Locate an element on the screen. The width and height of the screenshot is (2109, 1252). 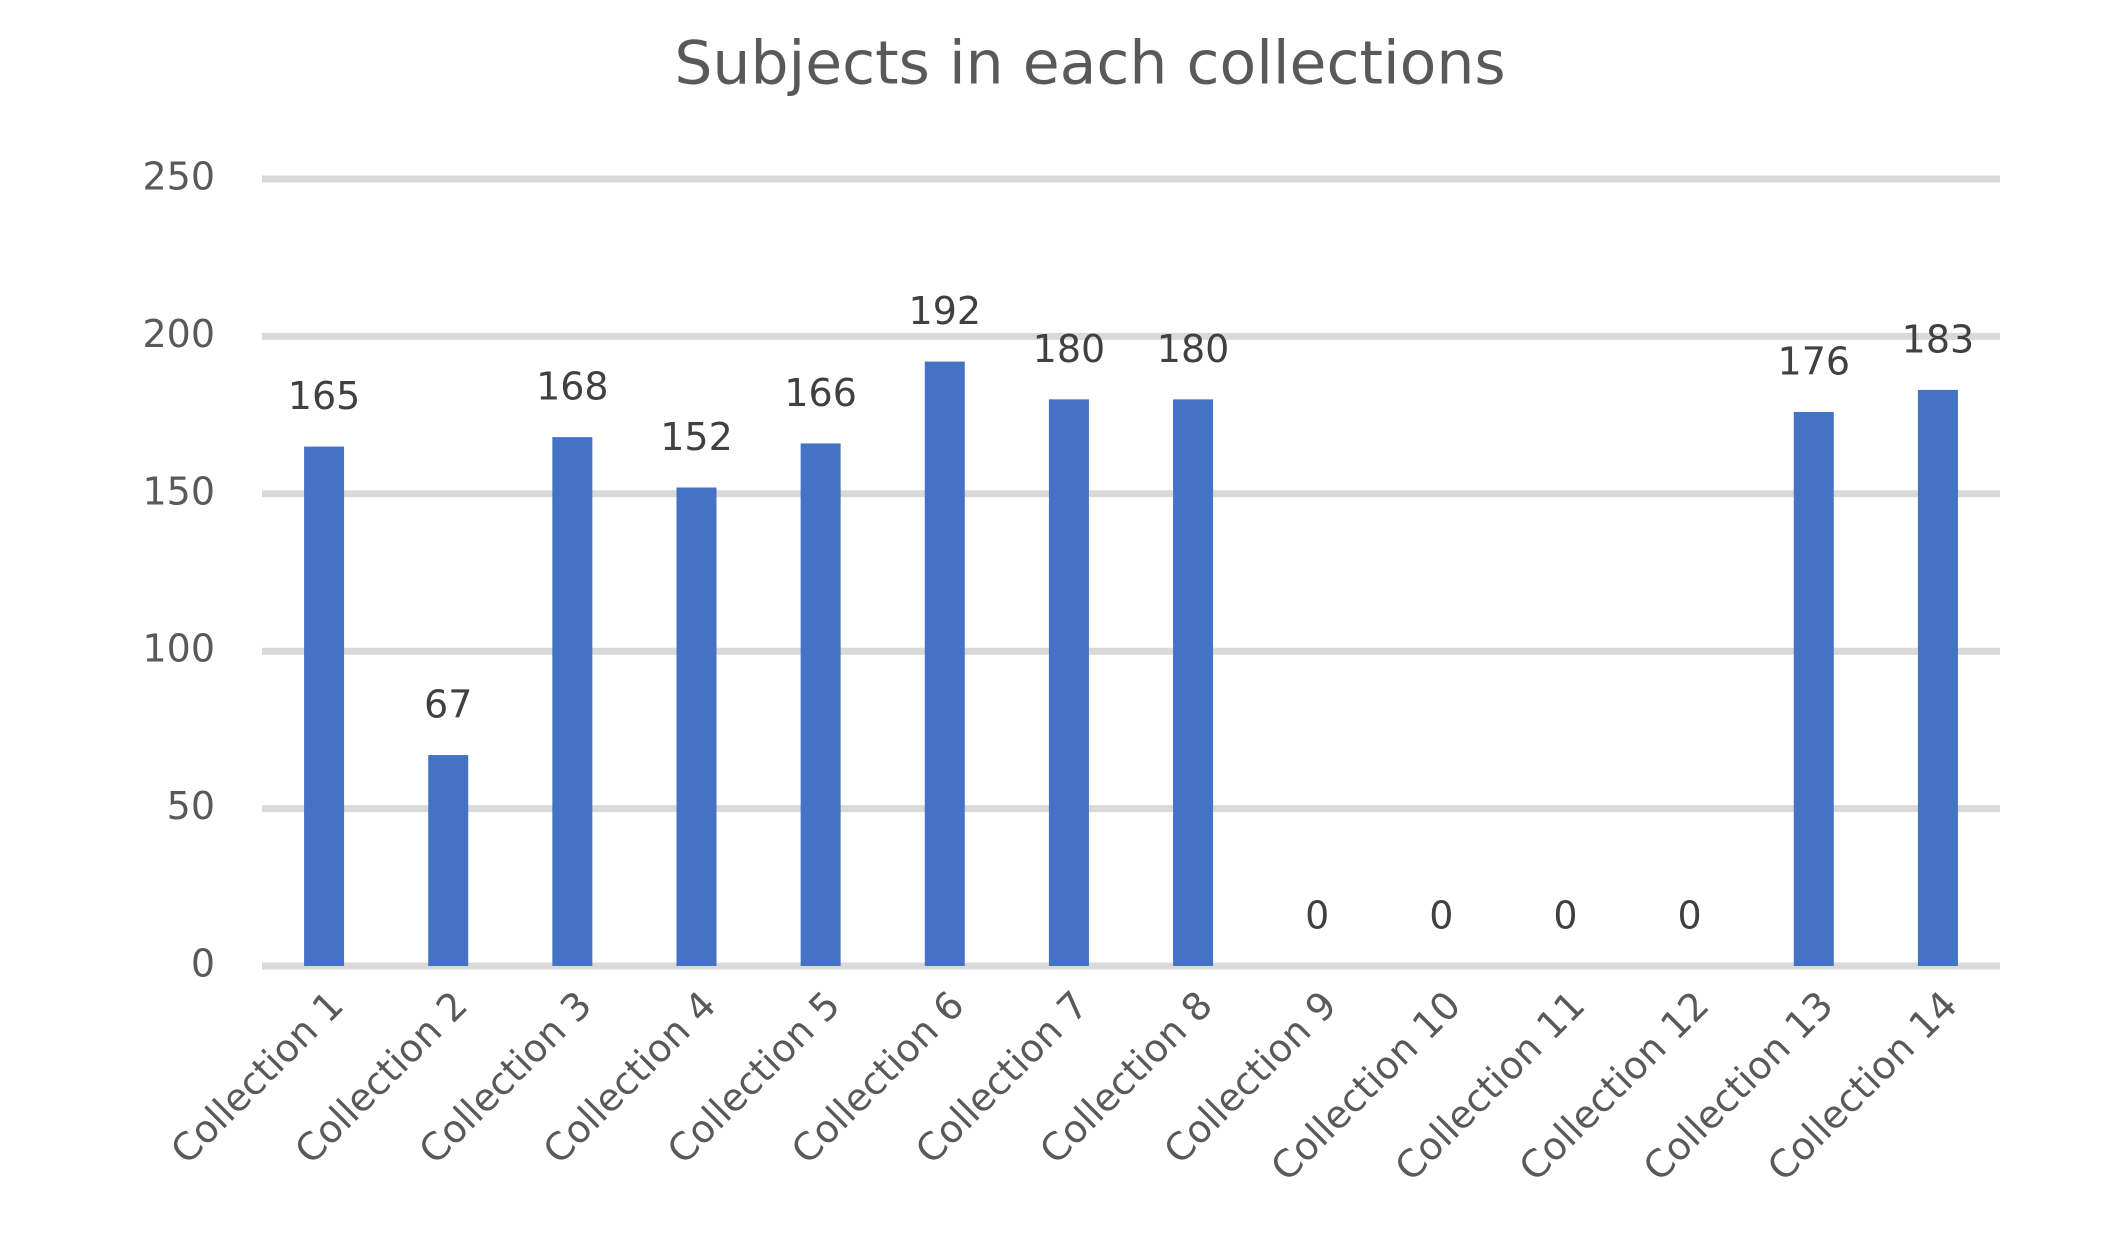
y-tick-label: 100 is located at coordinates (178, 649).